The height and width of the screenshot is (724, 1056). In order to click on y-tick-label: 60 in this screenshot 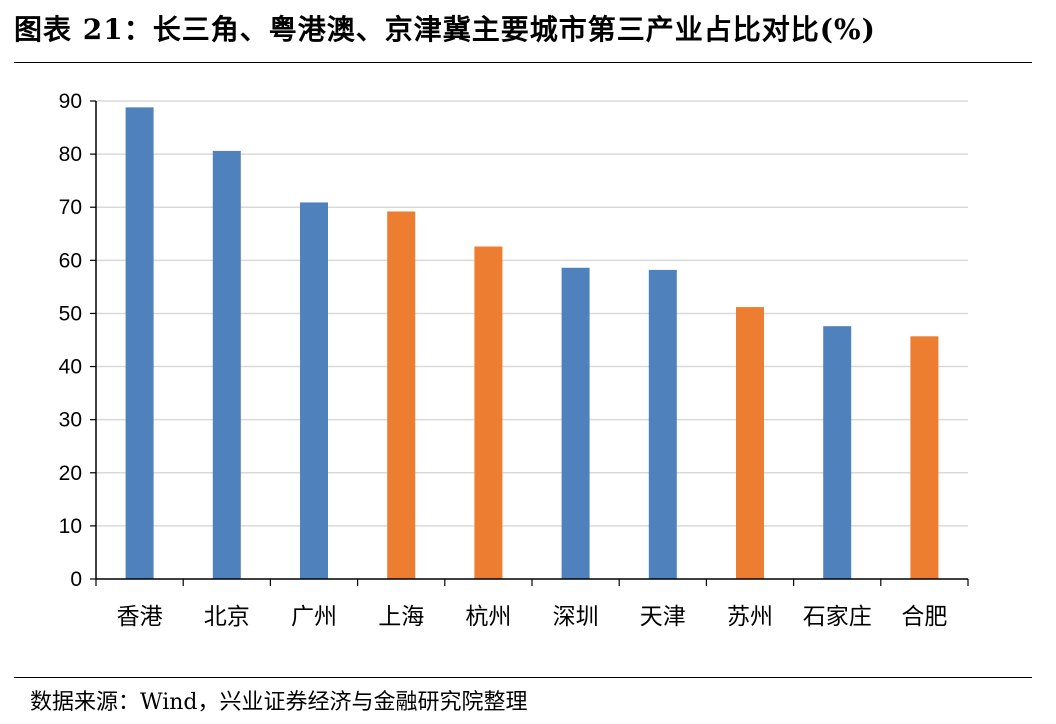, I will do `click(70, 260)`.